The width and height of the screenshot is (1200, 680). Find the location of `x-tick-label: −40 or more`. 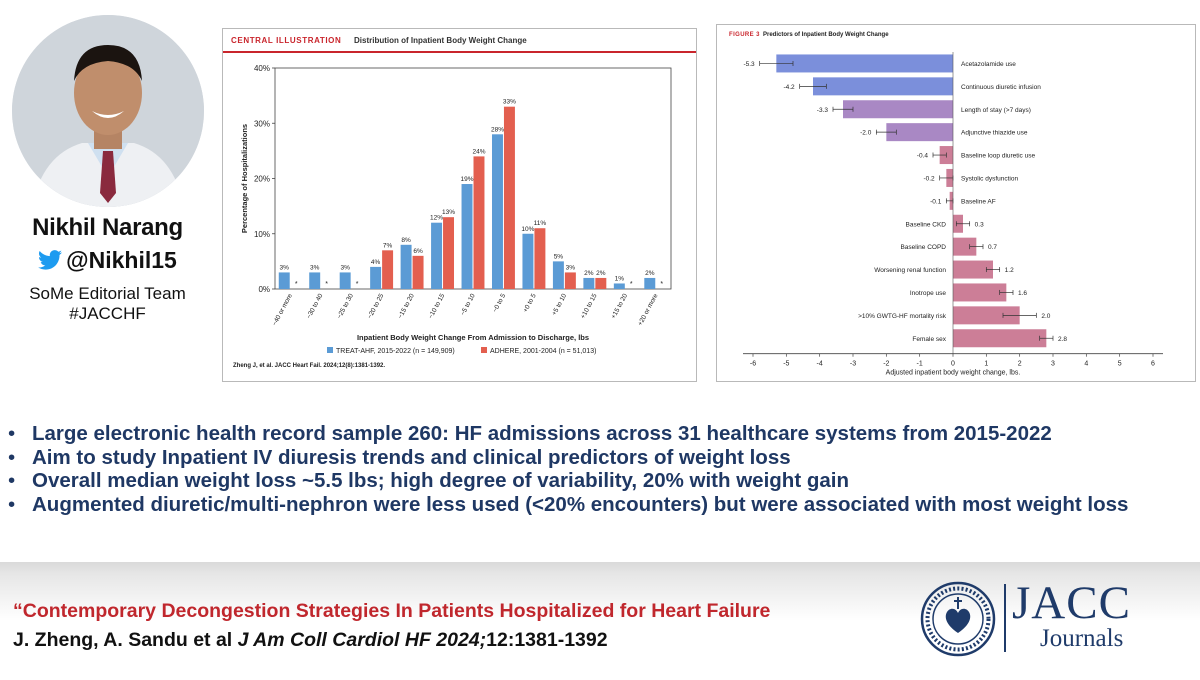

x-tick-label: −40 or more is located at coordinates (282, 309).